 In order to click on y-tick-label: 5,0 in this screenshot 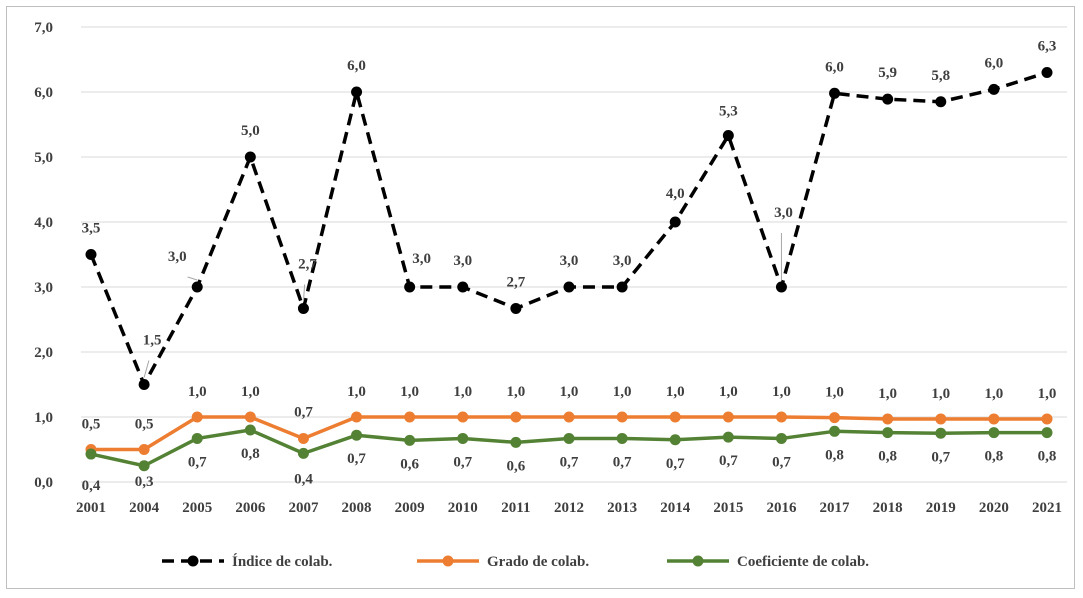, I will do `click(43, 158)`.